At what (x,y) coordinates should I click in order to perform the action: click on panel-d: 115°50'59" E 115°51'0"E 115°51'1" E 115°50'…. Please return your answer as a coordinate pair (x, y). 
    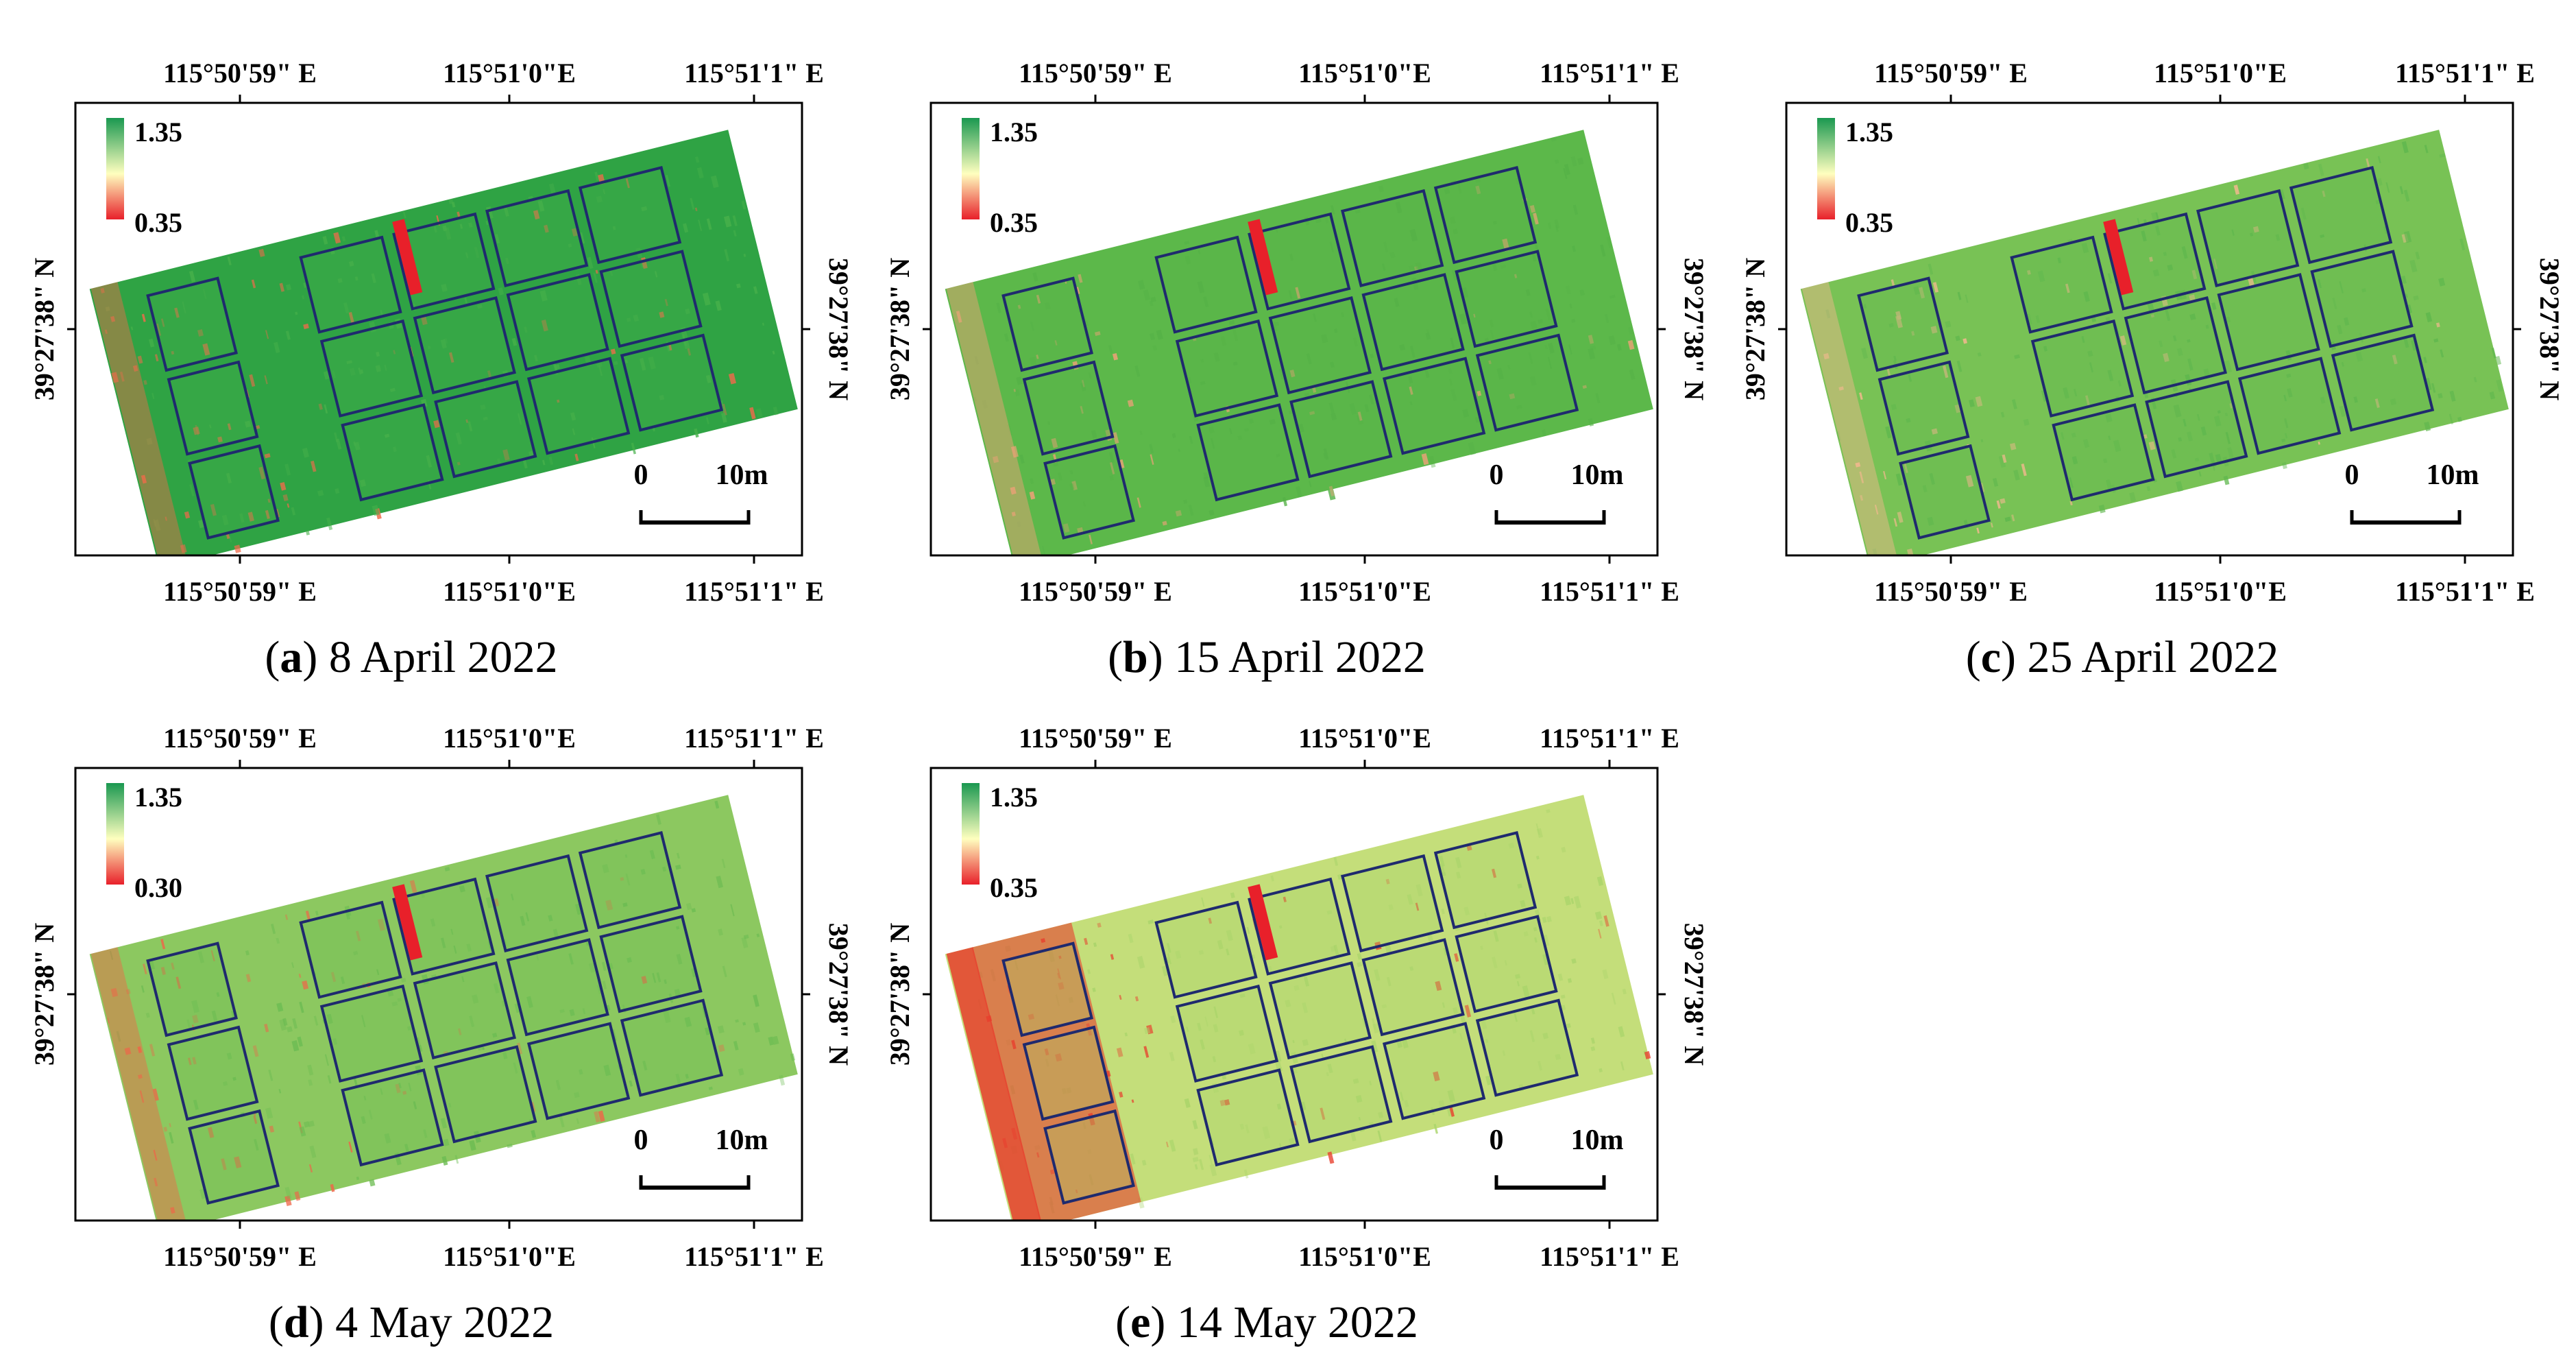
    Looking at the image, I should click on (441, 1035).